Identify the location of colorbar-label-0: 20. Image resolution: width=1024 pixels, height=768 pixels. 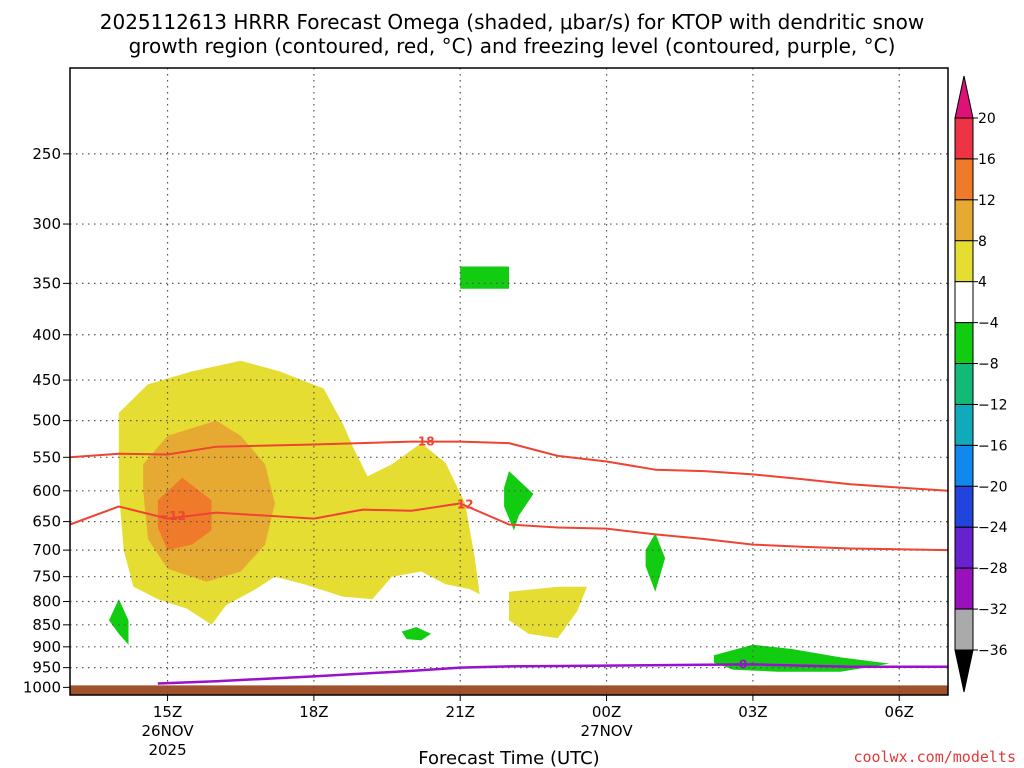
(987, 119).